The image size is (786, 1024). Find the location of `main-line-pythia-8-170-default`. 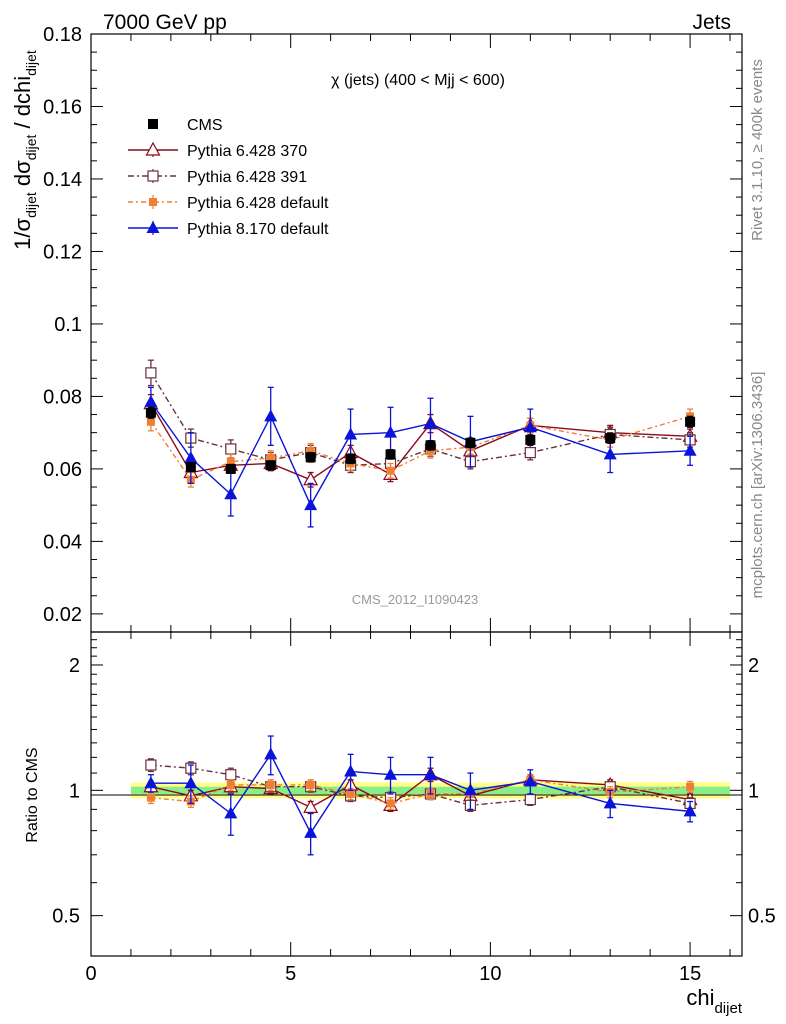

main-line-pythia-8-170-default is located at coordinates (420, 454).